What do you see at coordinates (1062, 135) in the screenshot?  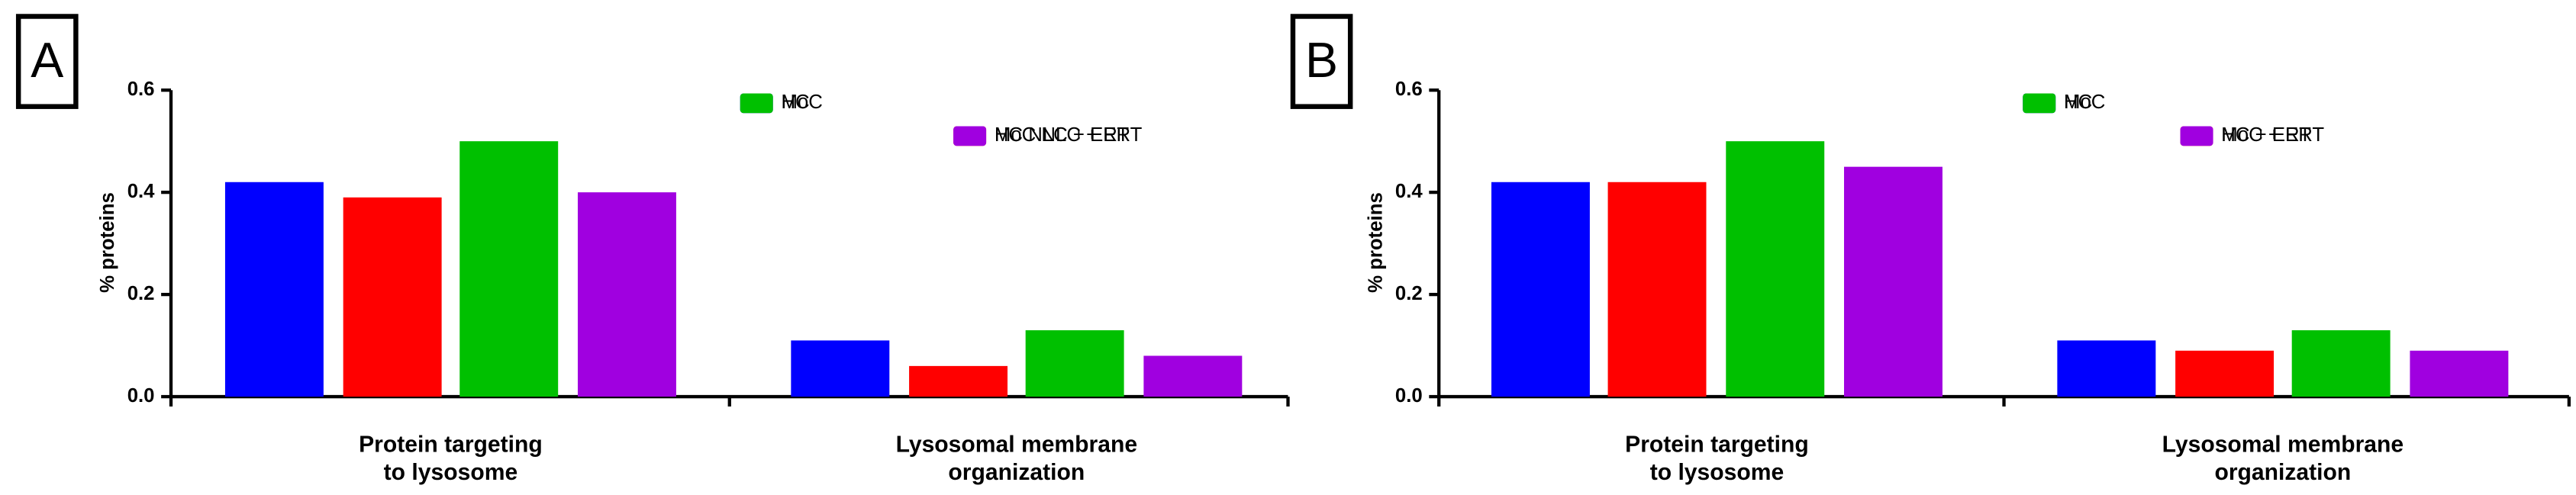 I see `legend-label: HC NLC + ERT` at bounding box center [1062, 135].